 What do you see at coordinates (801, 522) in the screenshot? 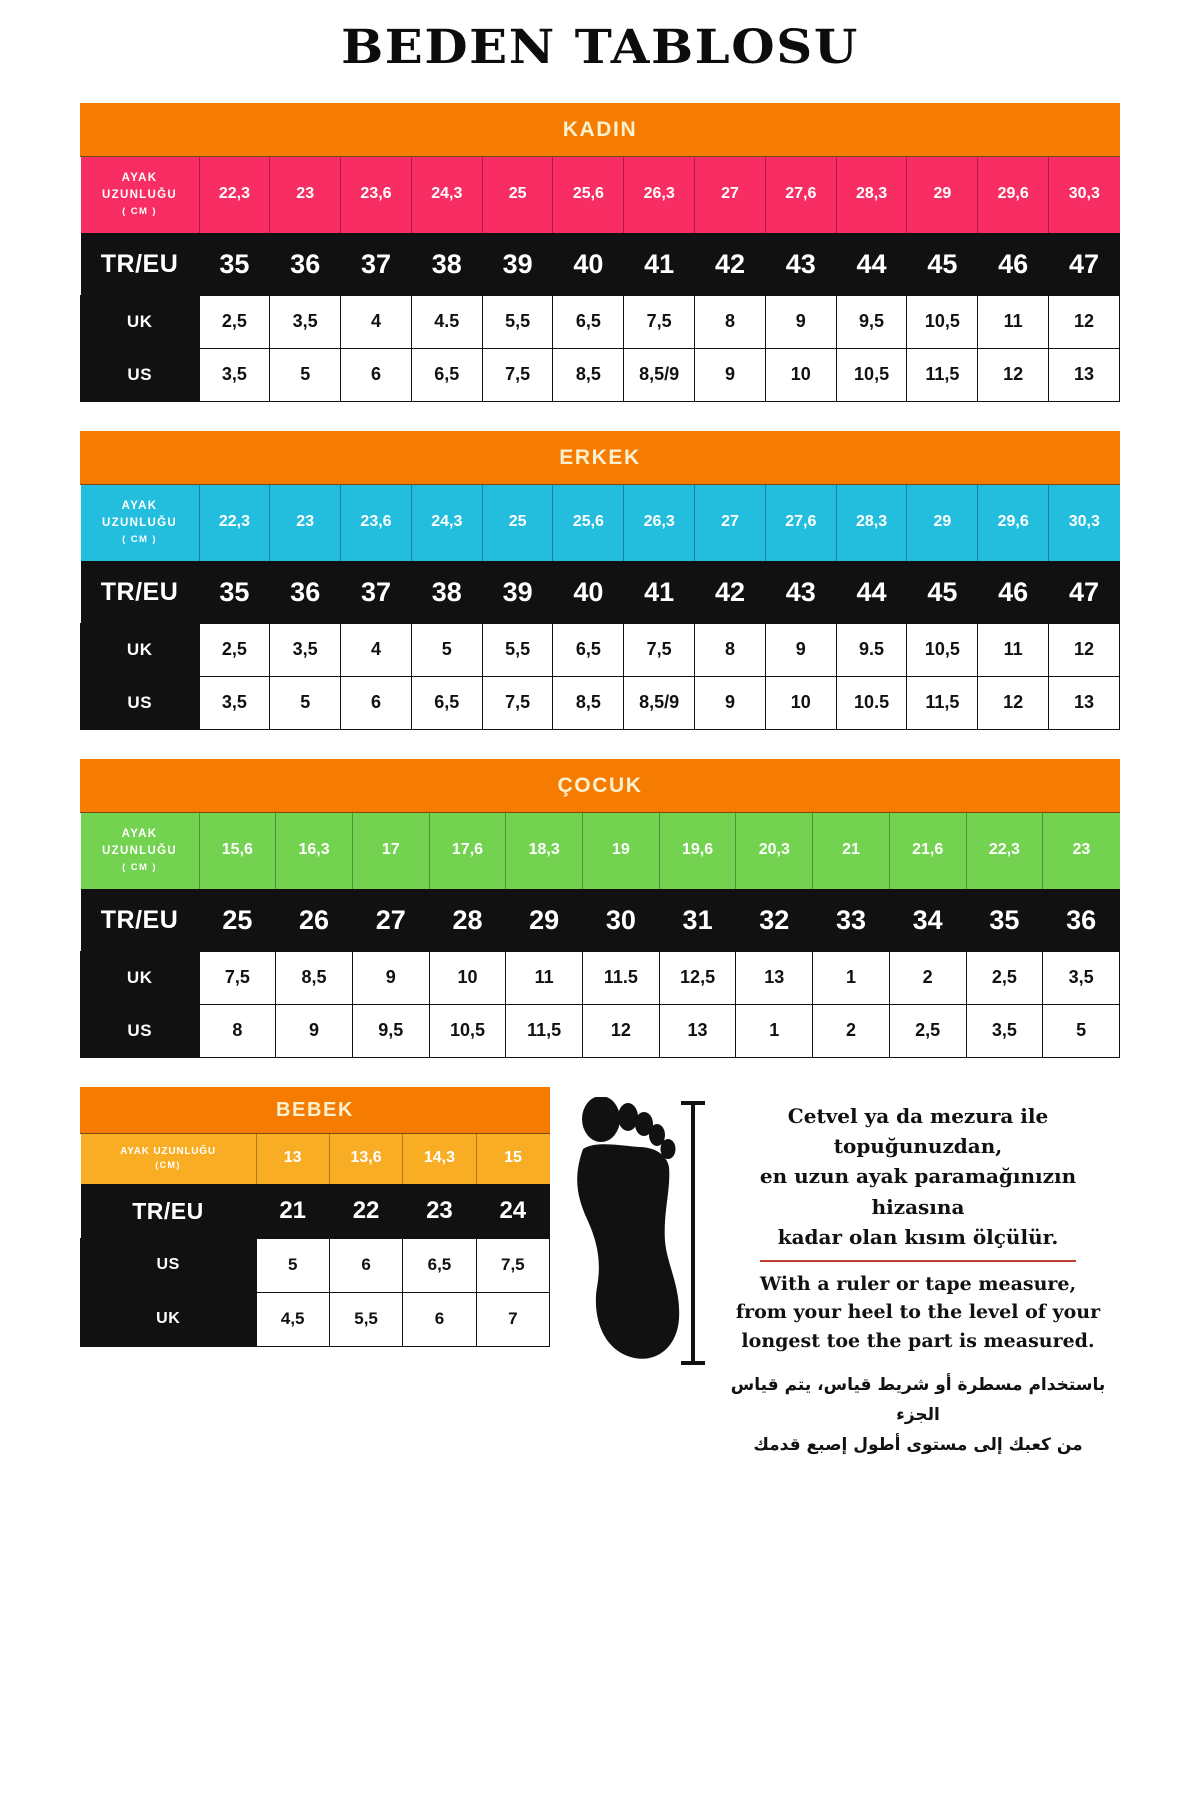
I see `cell: 27,6` at bounding box center [801, 522].